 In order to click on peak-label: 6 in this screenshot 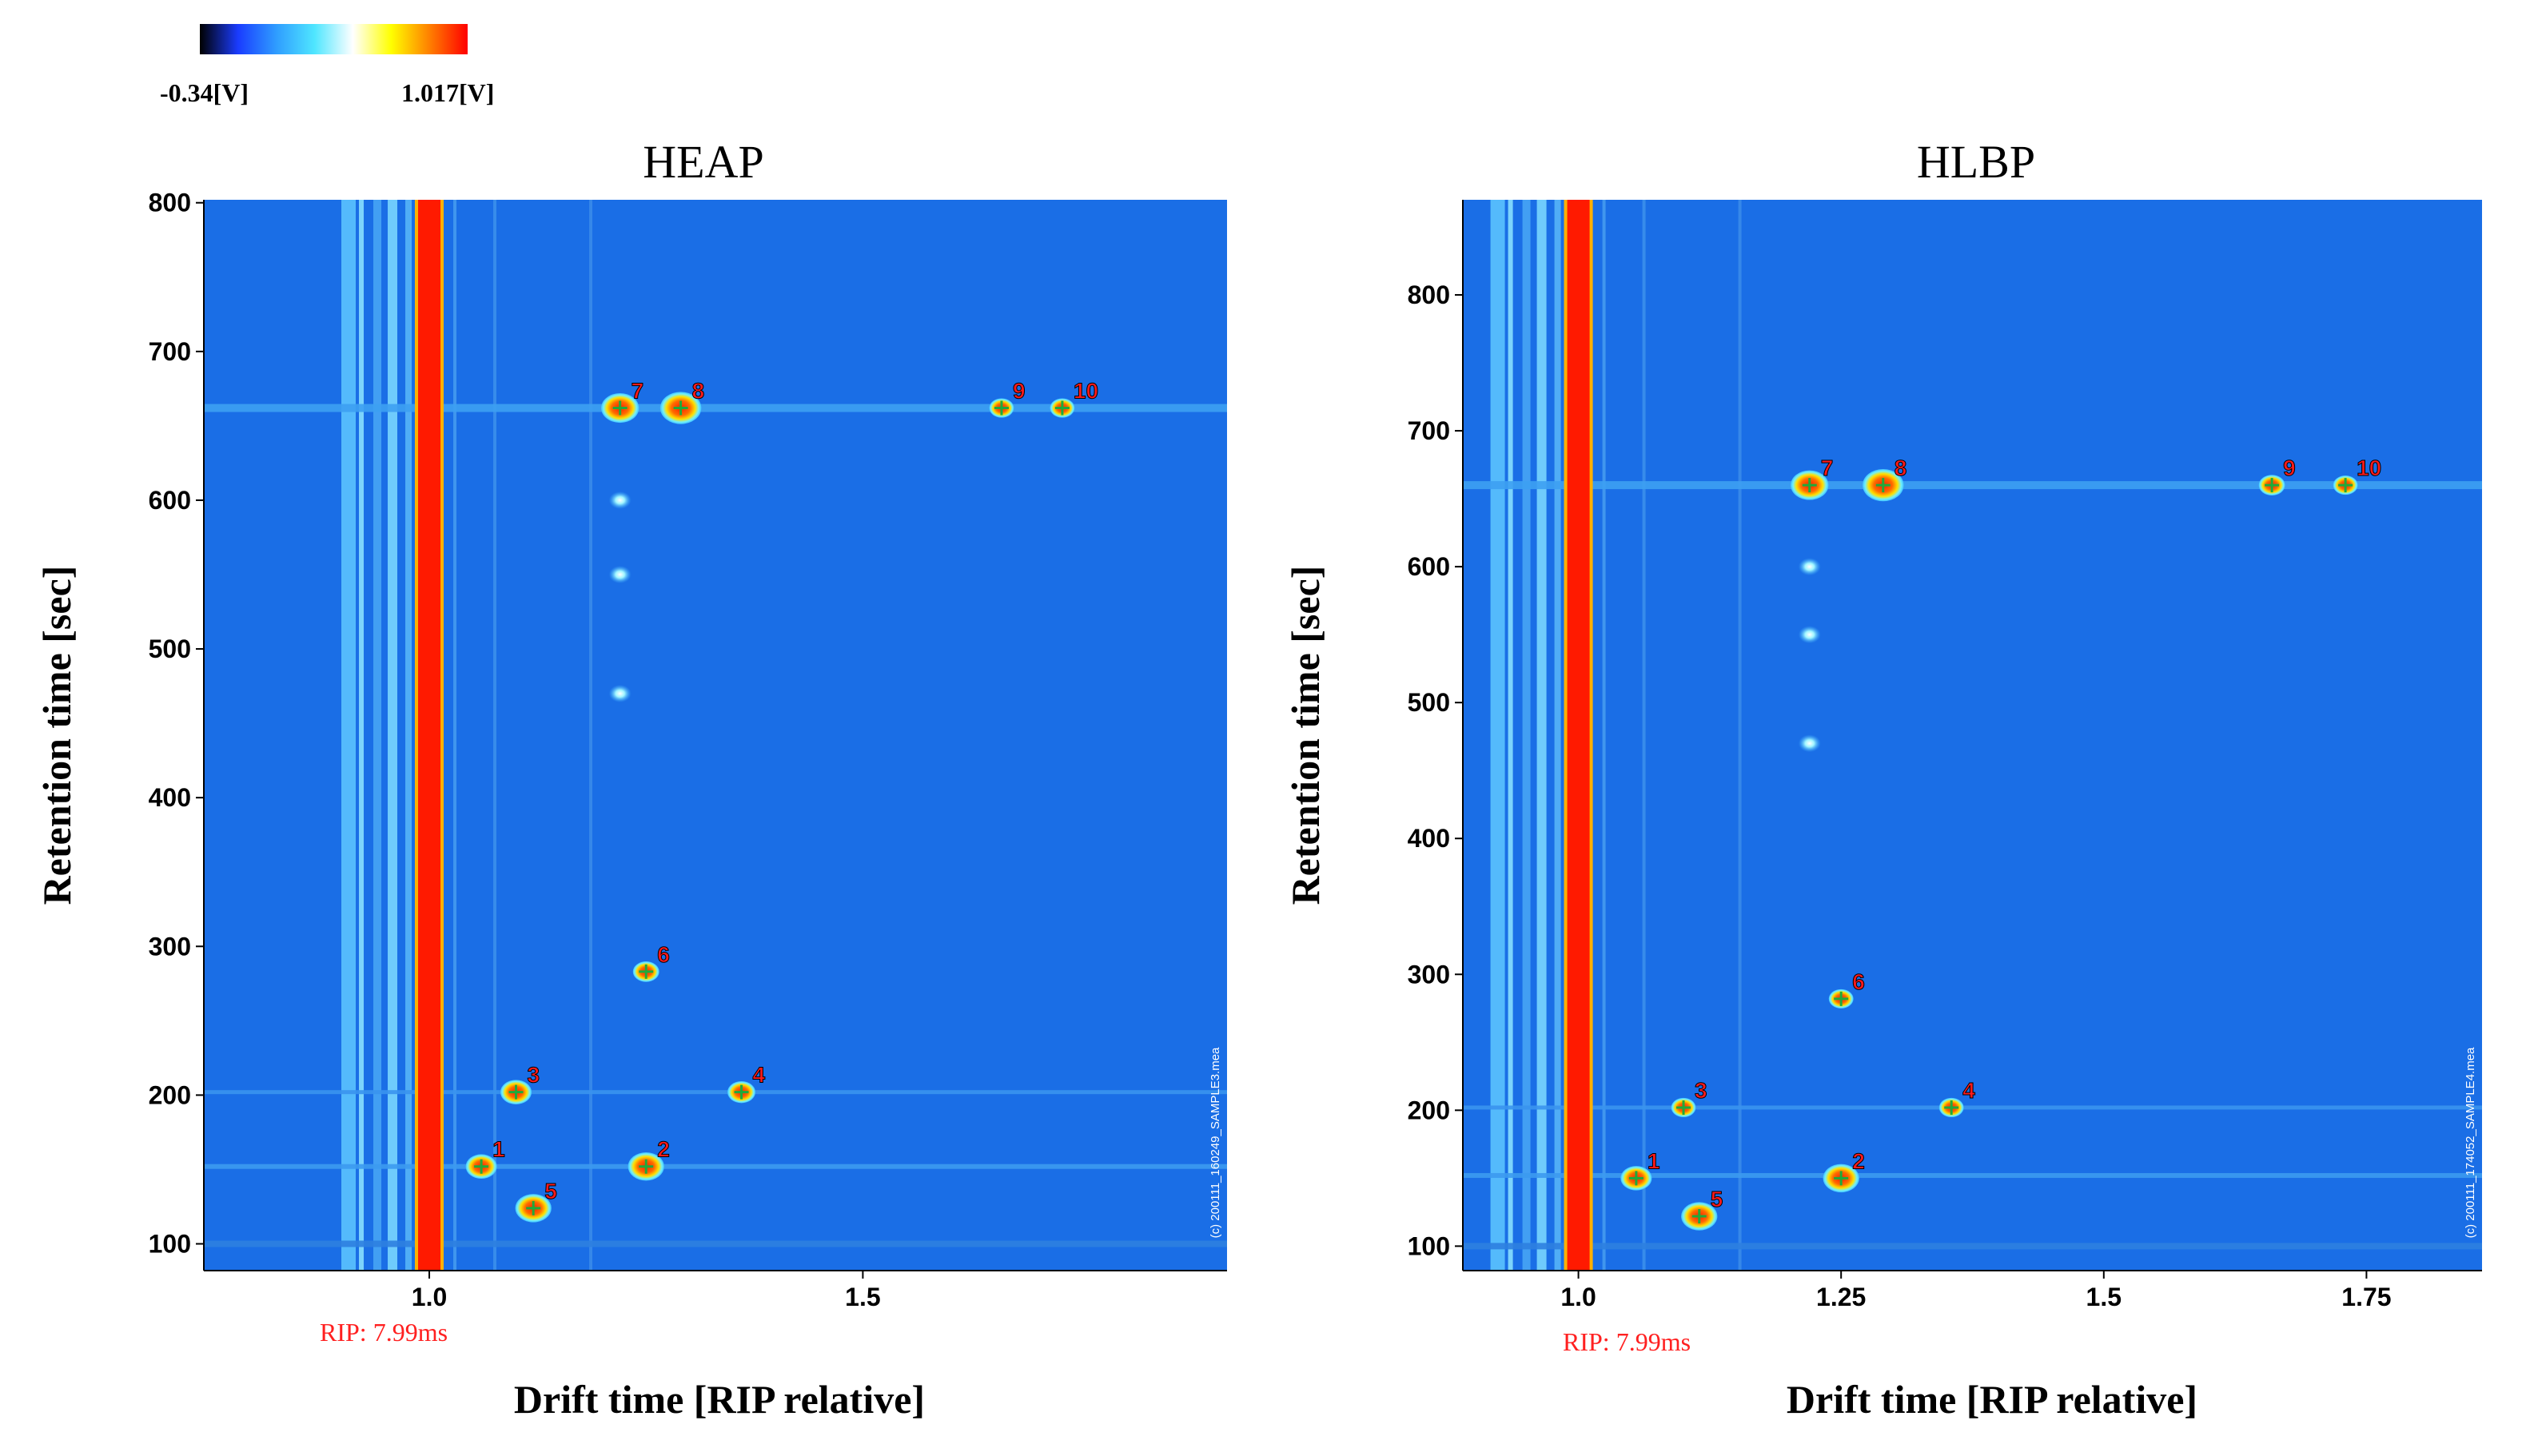, I will do `click(663, 954)`.